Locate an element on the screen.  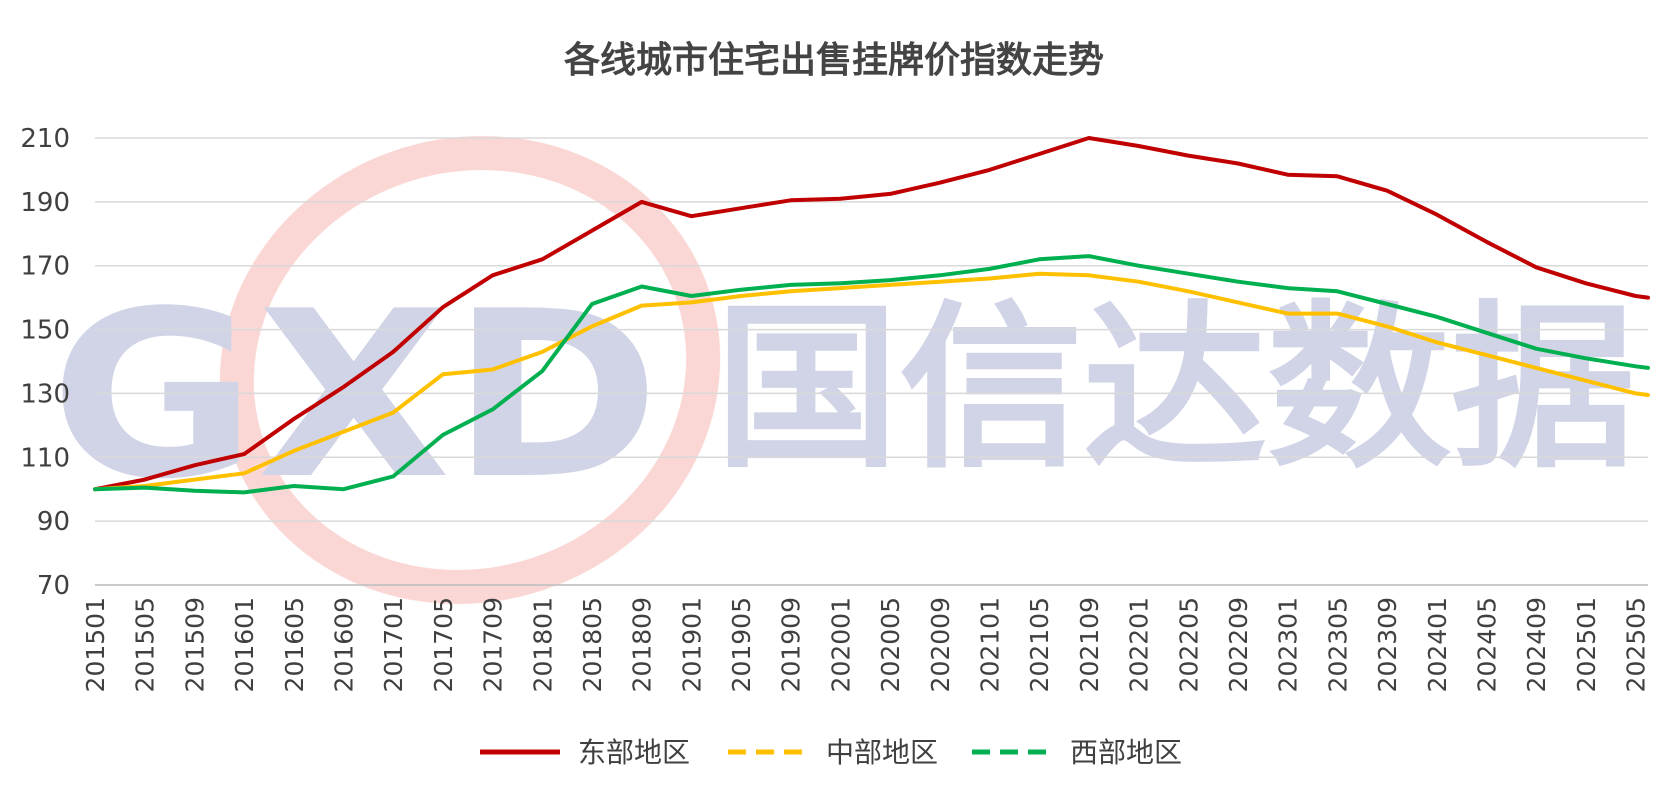
x-tick-label: 202405 is located at coordinates (1486, 644).